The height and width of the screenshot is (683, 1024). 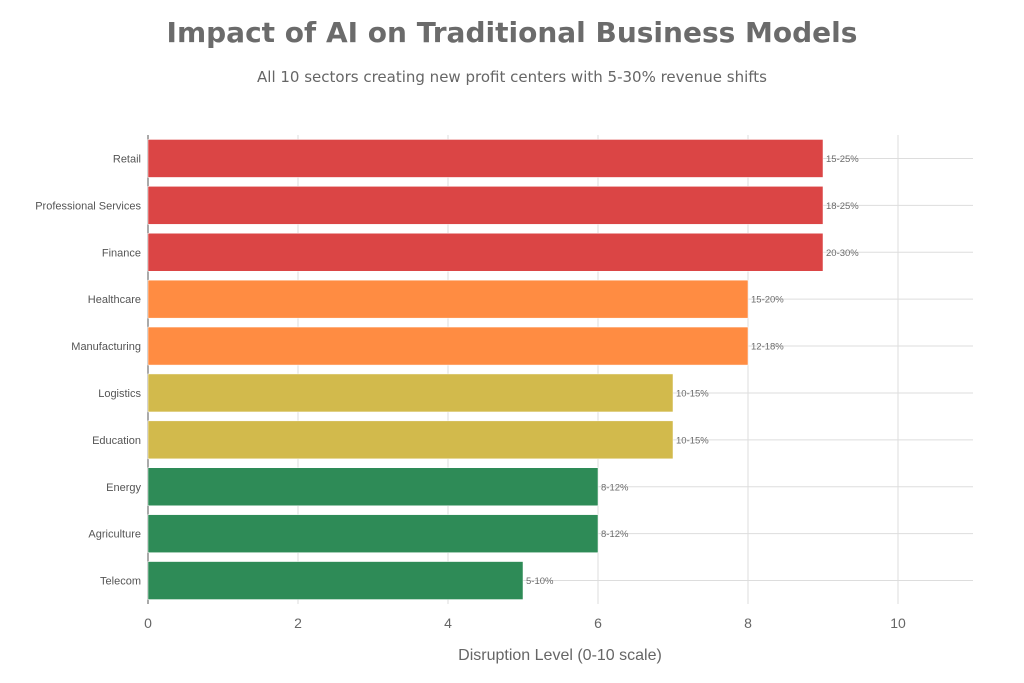 What do you see at coordinates (767, 300) in the screenshot?
I see `data-label: 15-20%` at bounding box center [767, 300].